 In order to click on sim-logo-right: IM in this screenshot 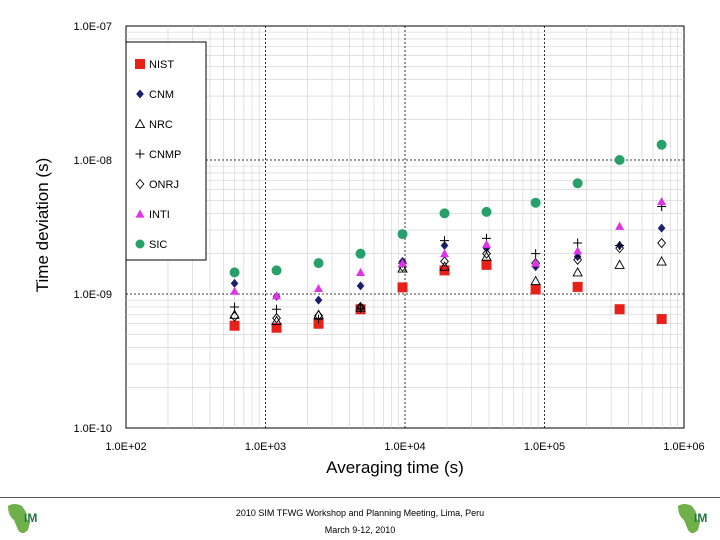, I will do `click(692, 518)`.